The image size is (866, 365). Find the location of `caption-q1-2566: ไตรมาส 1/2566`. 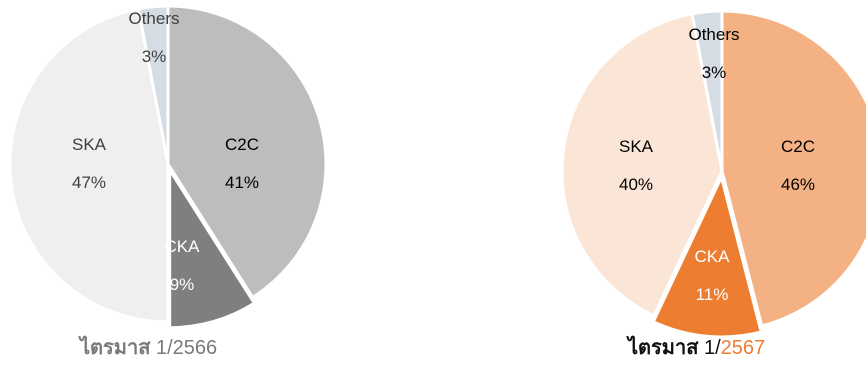

caption-q1-2566: ไตรมาส 1/2566 is located at coordinates (148, 347).